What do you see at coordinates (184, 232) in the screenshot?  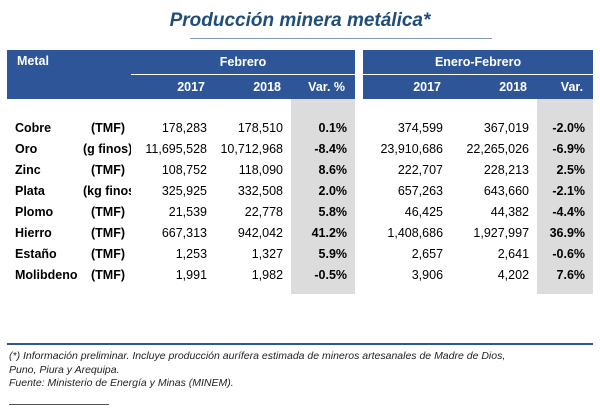 I see `cell-feb-2017: 667,313` at bounding box center [184, 232].